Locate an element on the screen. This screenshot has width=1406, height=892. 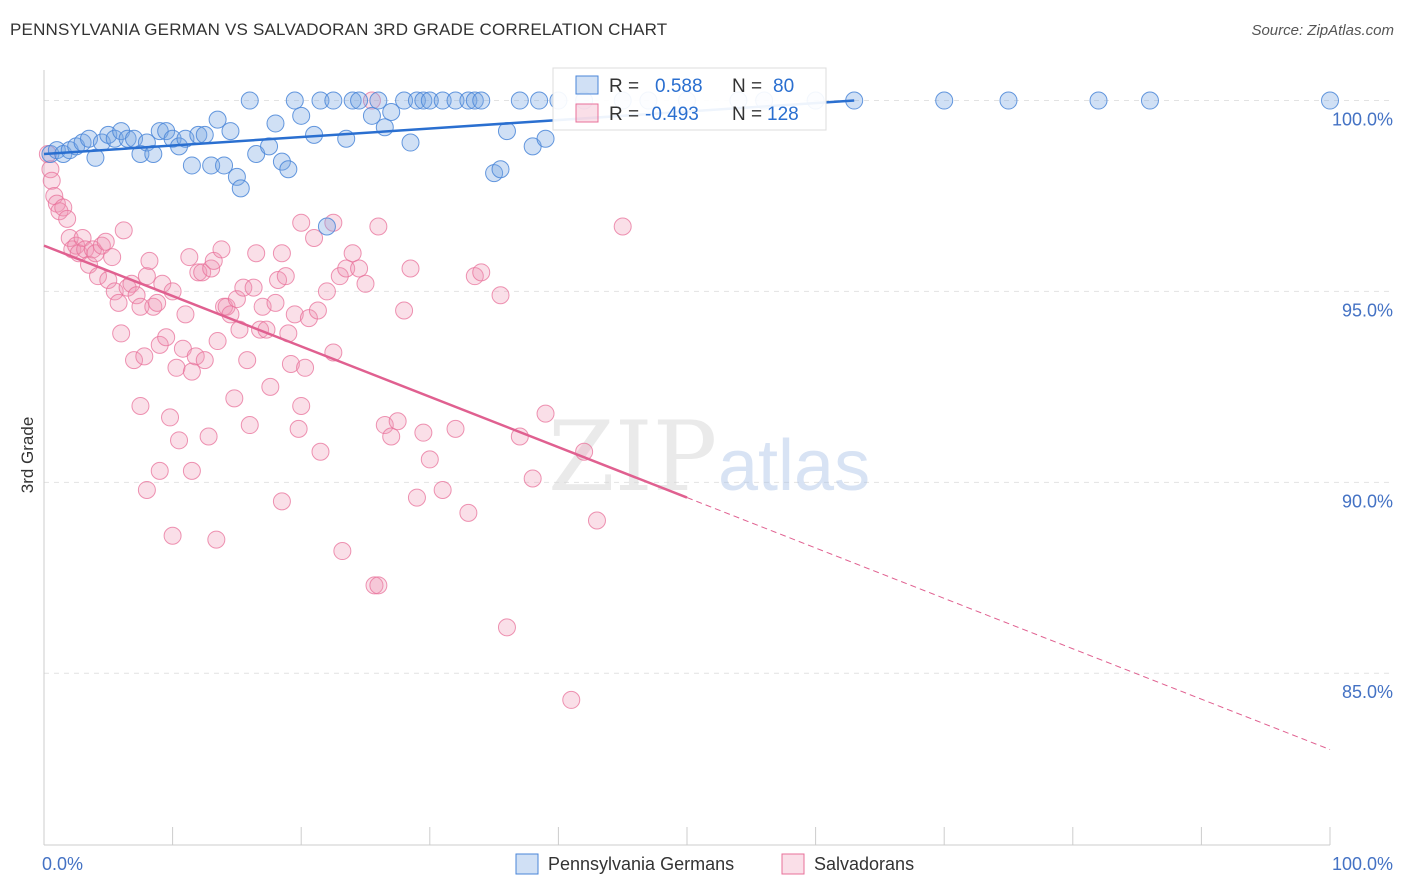
x-tick-labels: 0.0% 100.0% is located at coordinates (717, 864).